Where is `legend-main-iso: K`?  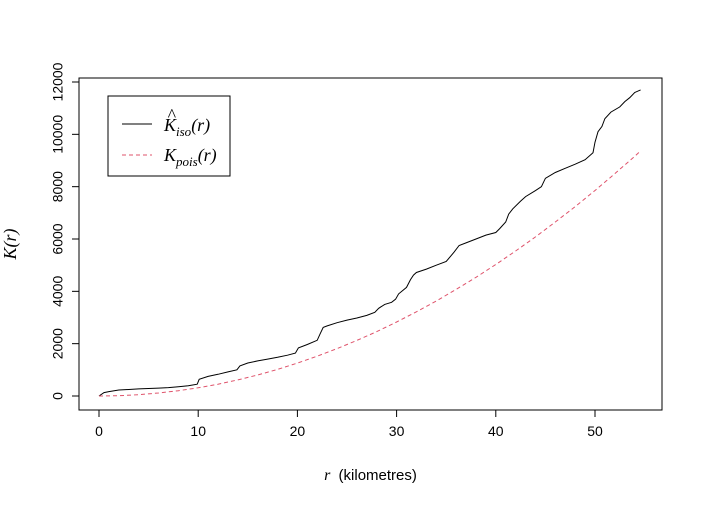
legend-main-iso: K is located at coordinates (170, 125).